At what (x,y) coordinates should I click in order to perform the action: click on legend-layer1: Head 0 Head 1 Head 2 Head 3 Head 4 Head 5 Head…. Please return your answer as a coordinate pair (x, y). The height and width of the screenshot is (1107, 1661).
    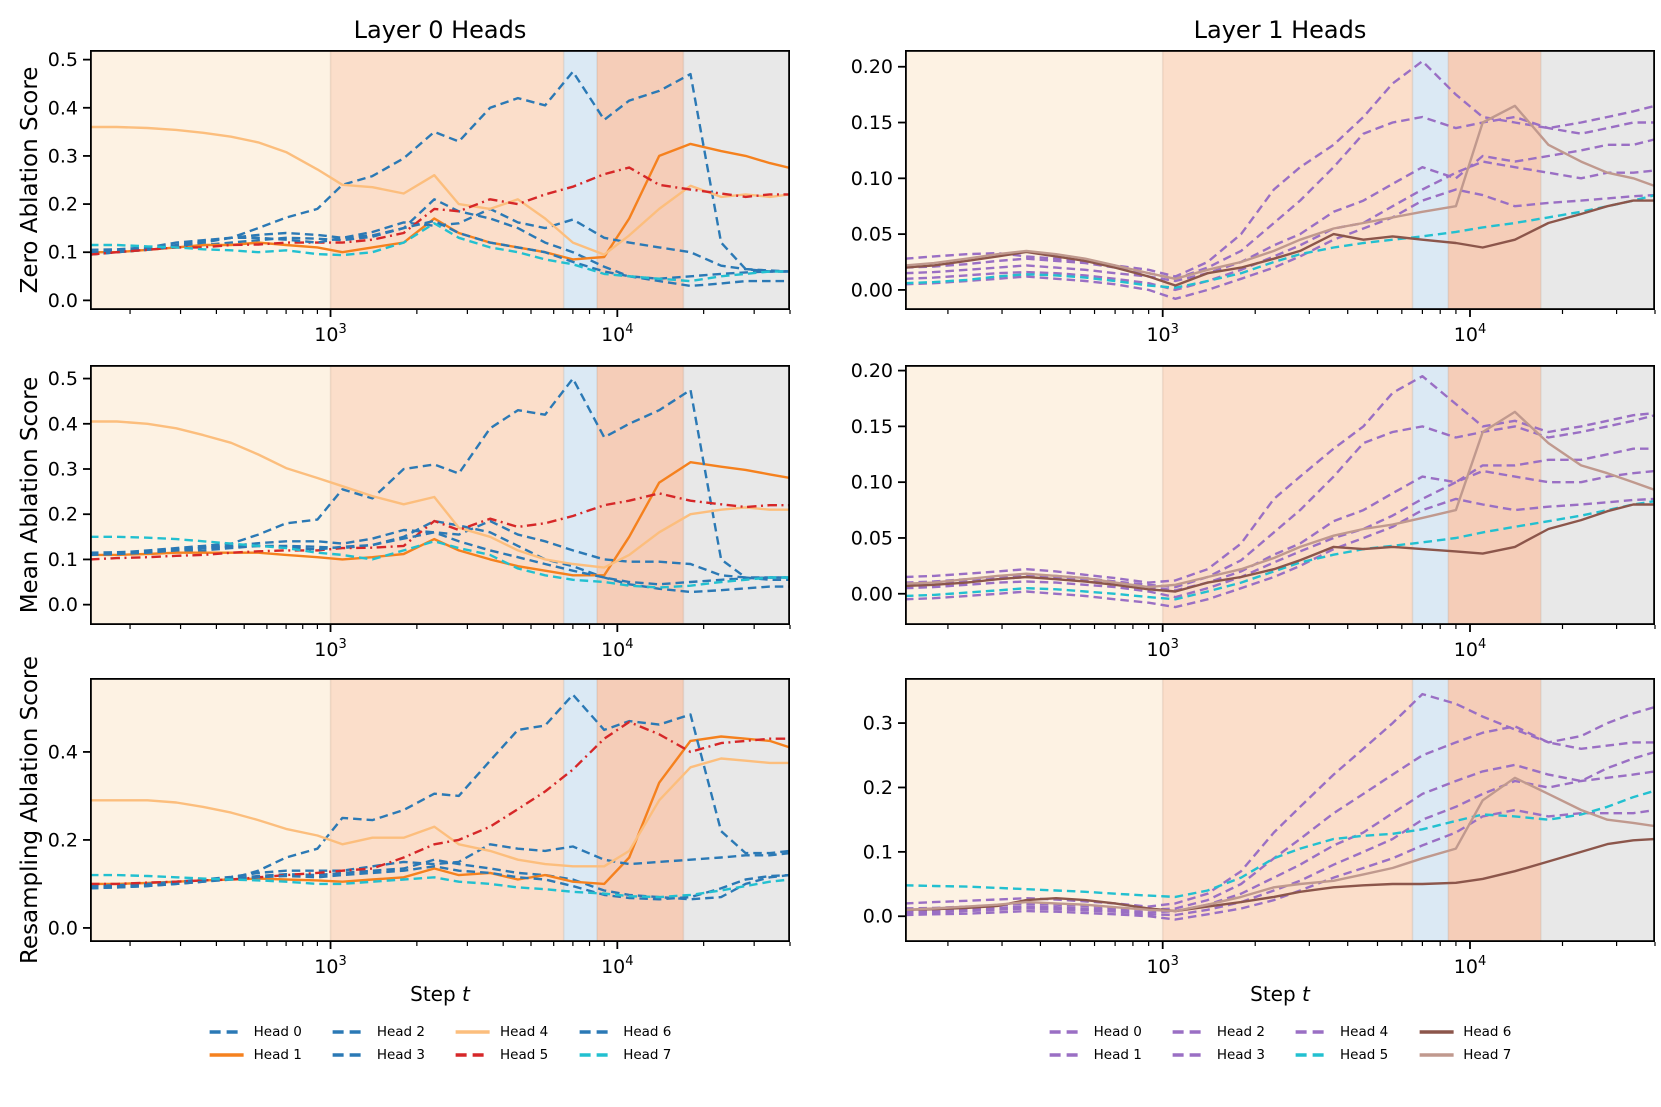
    Looking at the image, I should click on (1280, 1043).